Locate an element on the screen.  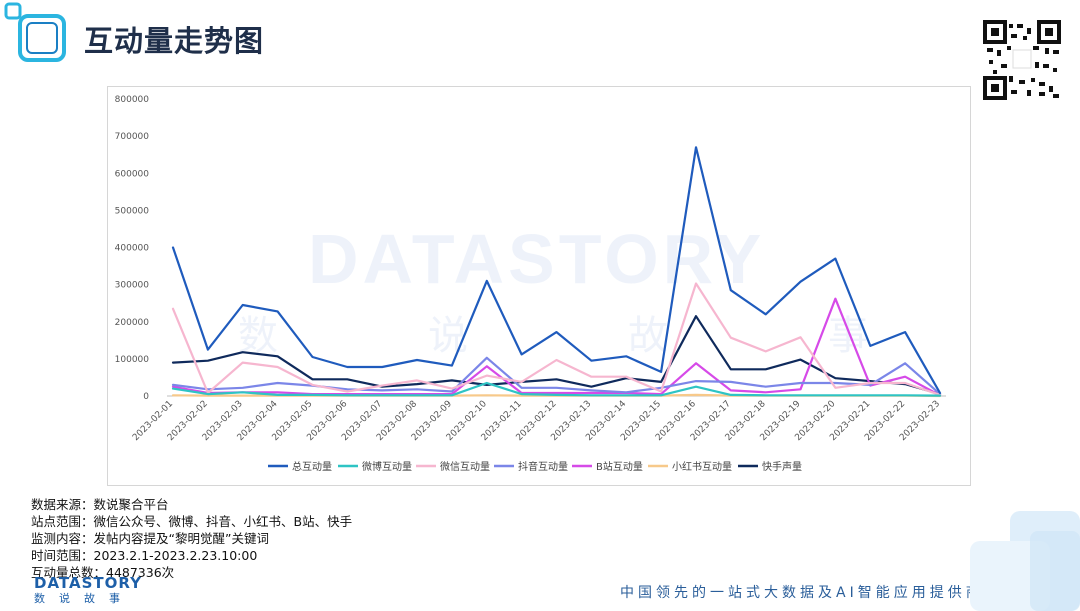
footer-brand-sub: 数说故事 is located at coordinates (84, 598).